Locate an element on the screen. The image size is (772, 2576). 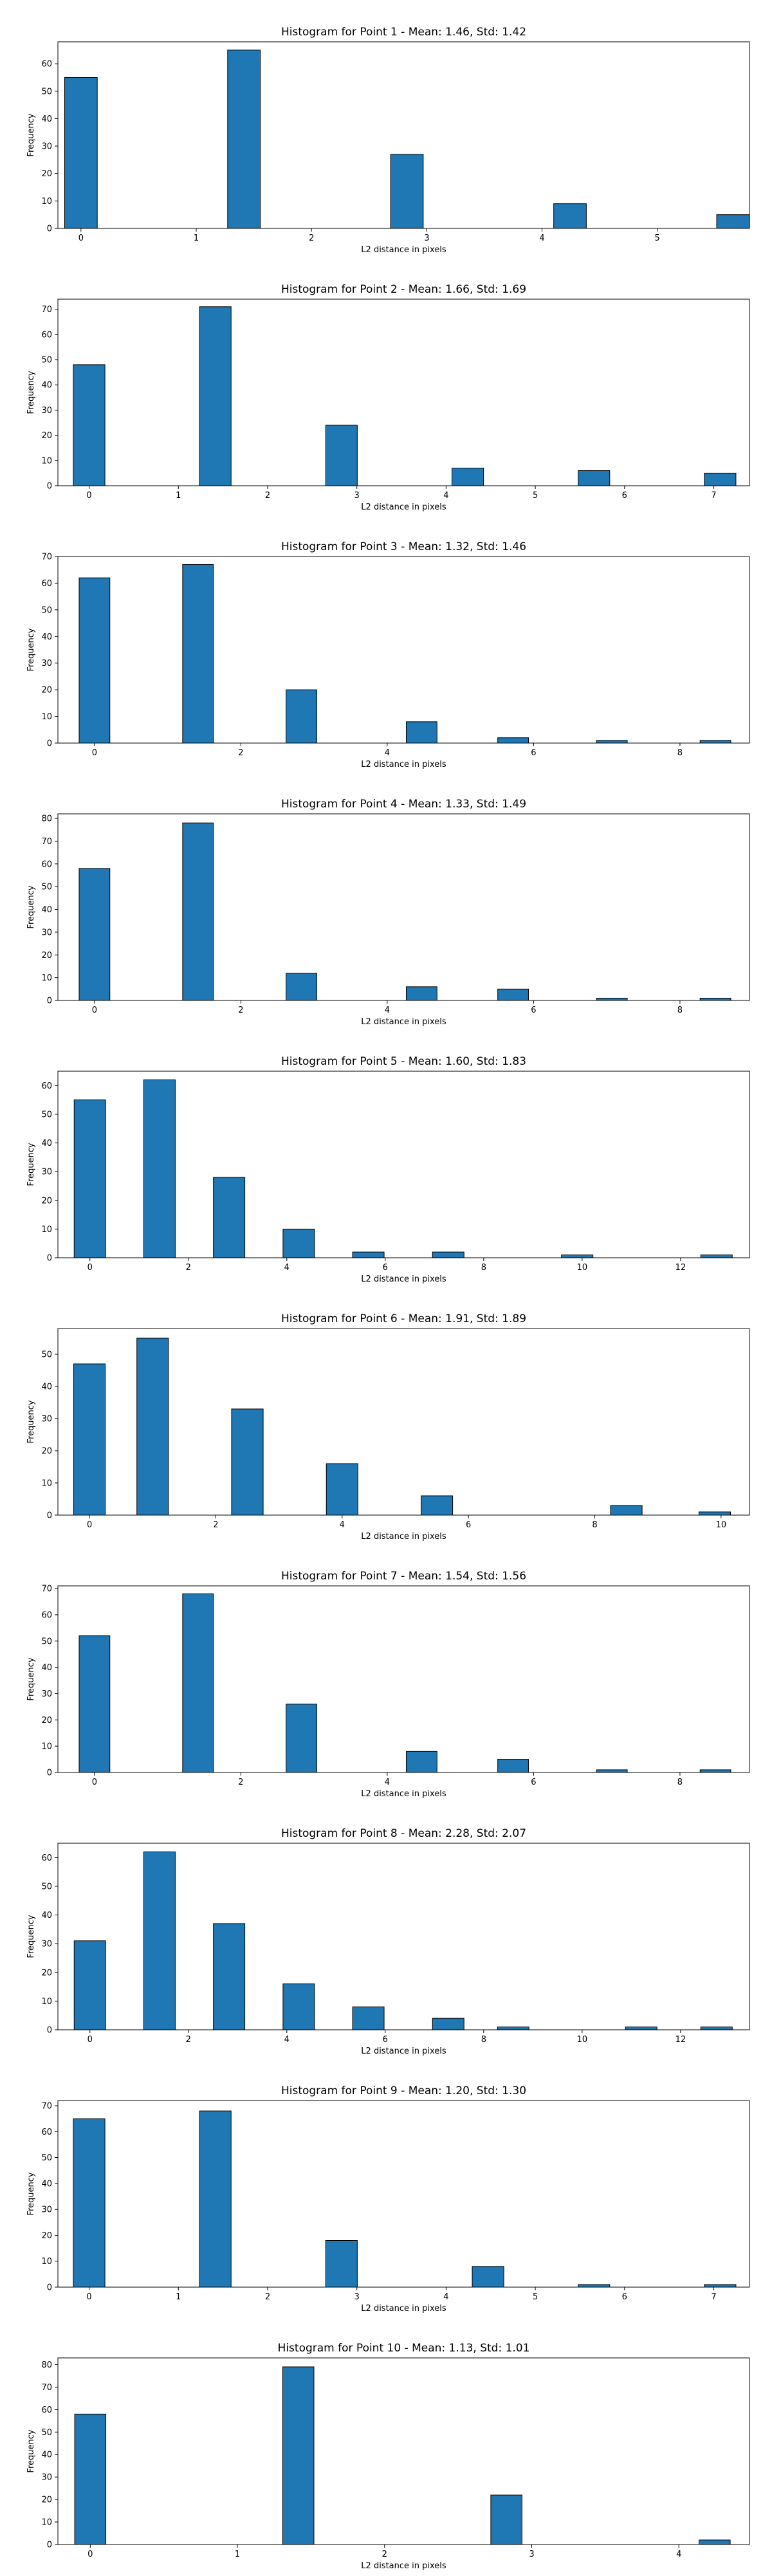
y-tick-label: 50 is located at coordinates (46, 1355).